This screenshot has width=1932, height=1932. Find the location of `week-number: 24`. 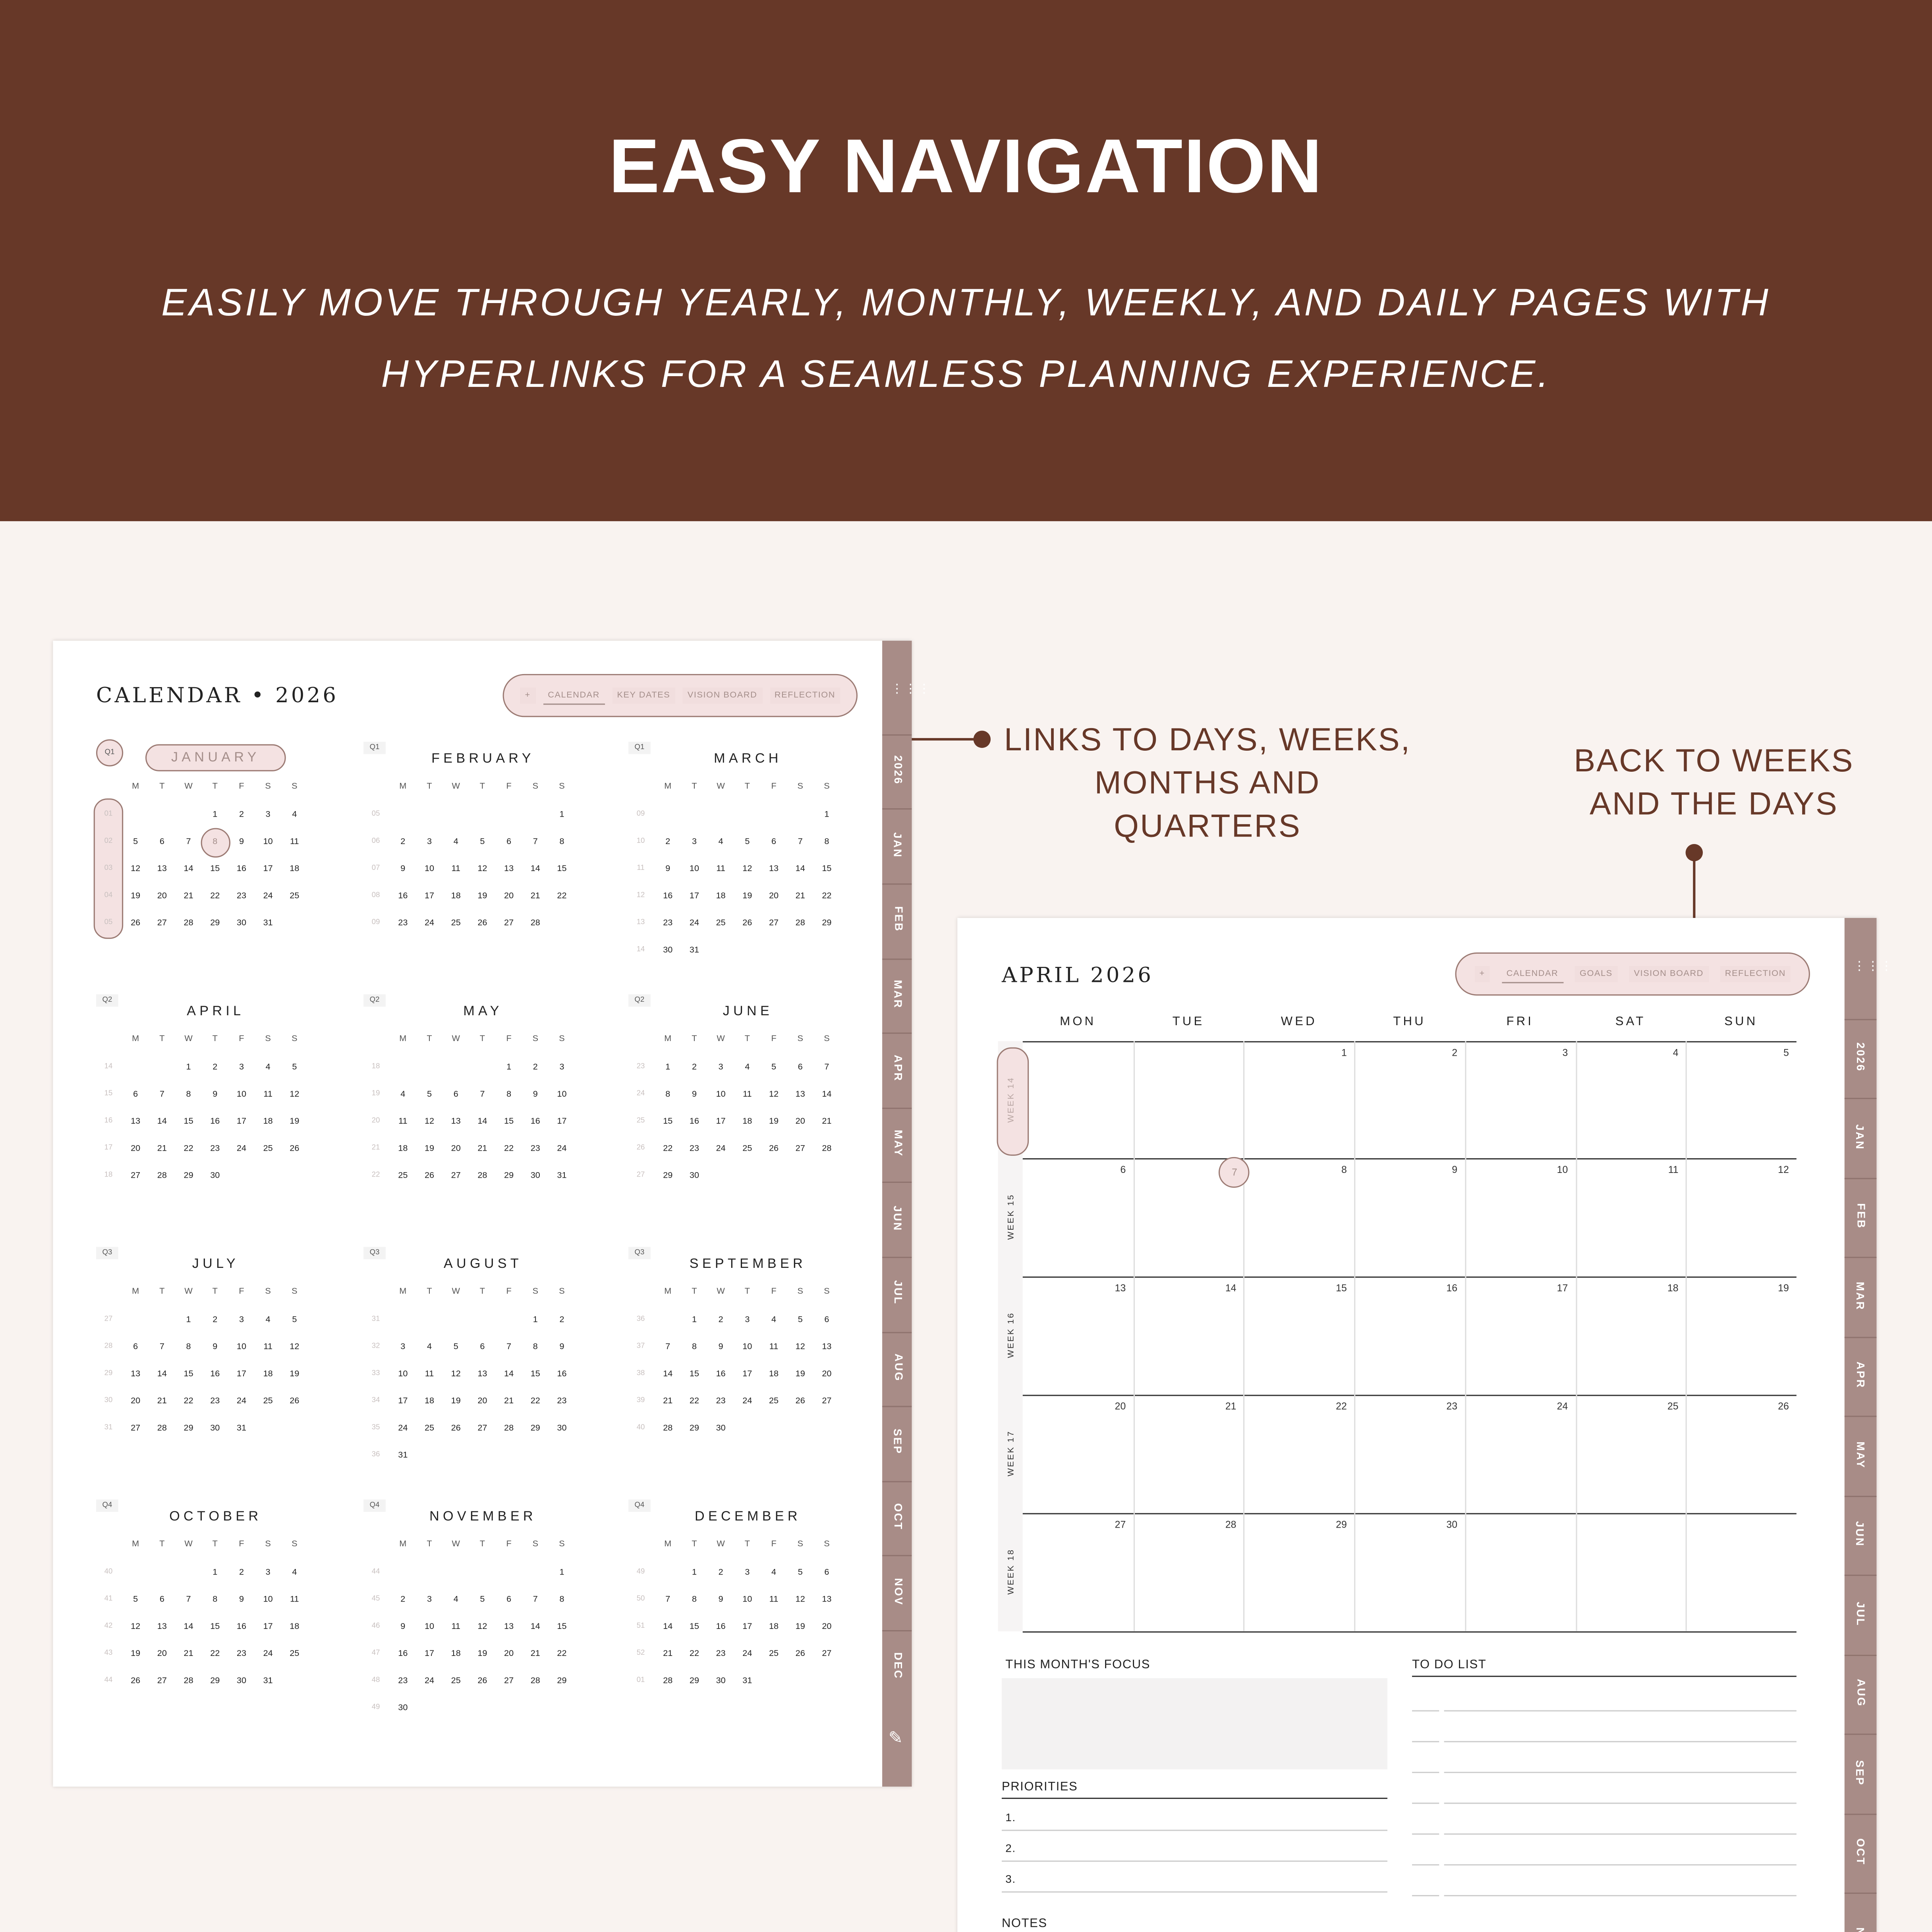

week-number: 24 is located at coordinates (640, 1094).